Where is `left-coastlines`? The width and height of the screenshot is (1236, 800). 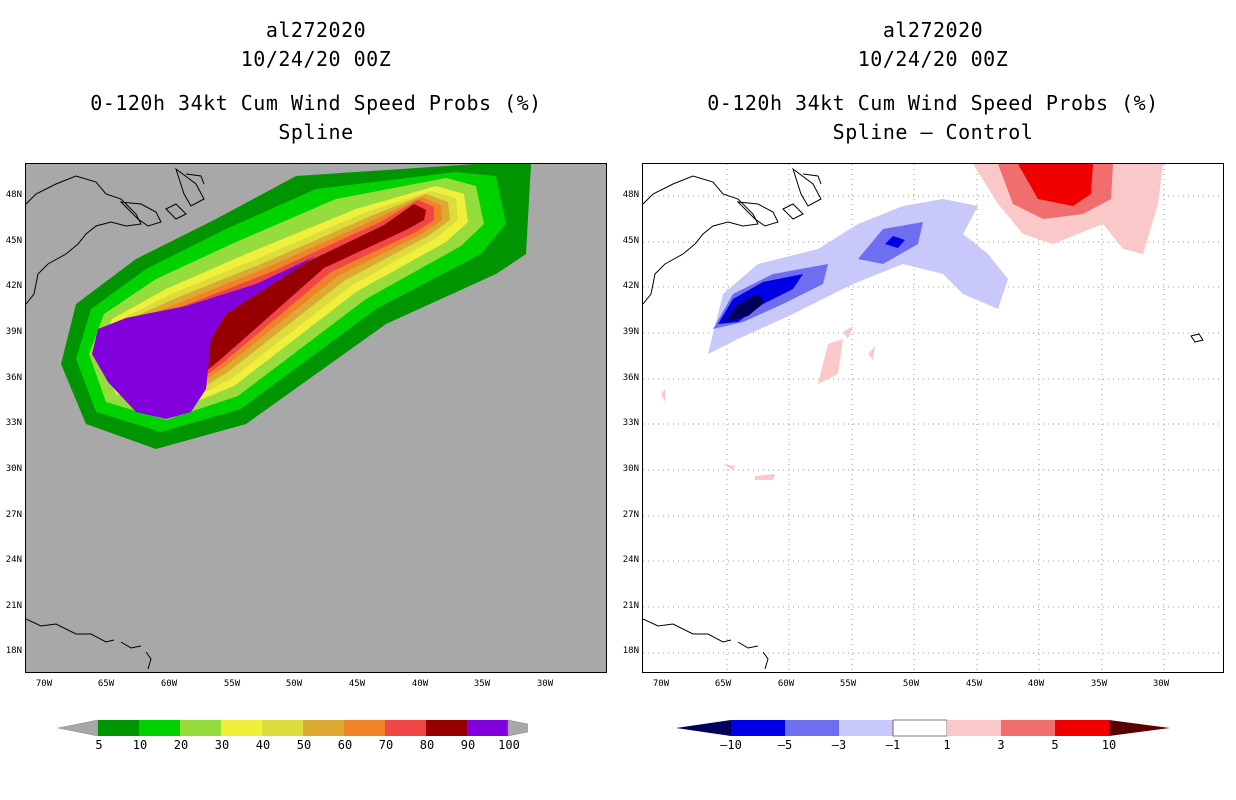
left-coastlines is located at coordinates (115, 418).